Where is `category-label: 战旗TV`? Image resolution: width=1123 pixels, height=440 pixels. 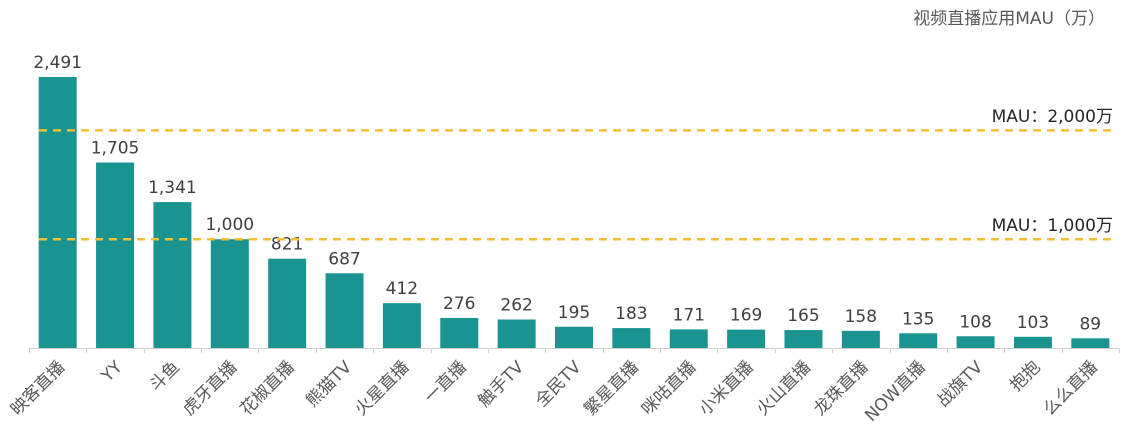 category-label: 战旗TV is located at coordinates (960, 384).